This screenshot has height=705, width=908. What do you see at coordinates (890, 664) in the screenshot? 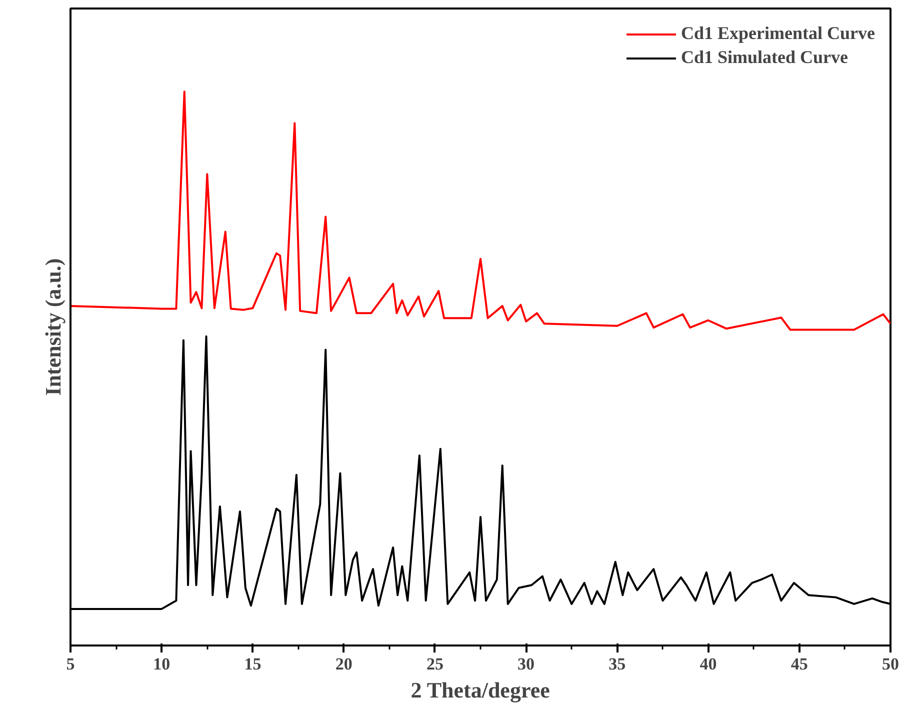
I see `x-tick-label: 50` at bounding box center [890, 664].